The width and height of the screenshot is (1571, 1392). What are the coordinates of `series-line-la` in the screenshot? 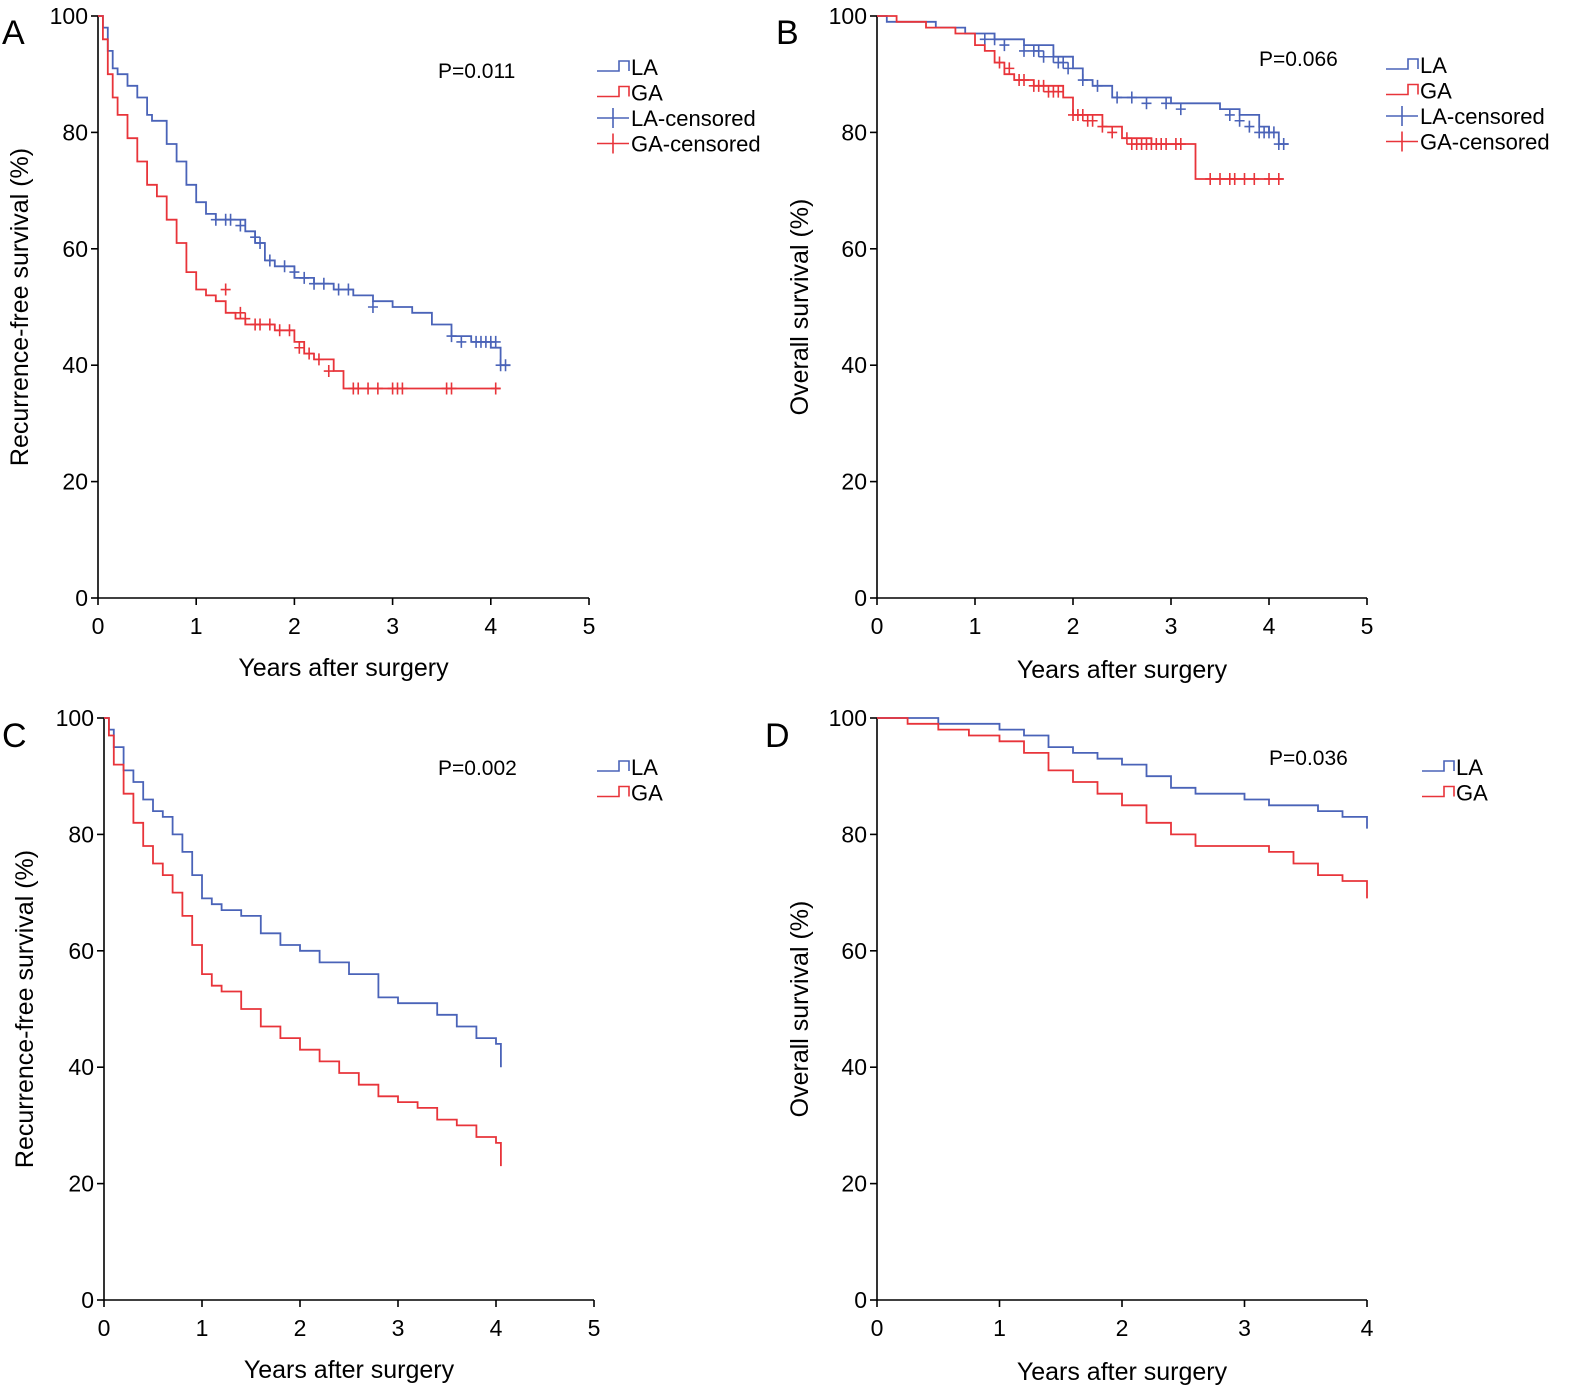 It's located at (1122, 773).